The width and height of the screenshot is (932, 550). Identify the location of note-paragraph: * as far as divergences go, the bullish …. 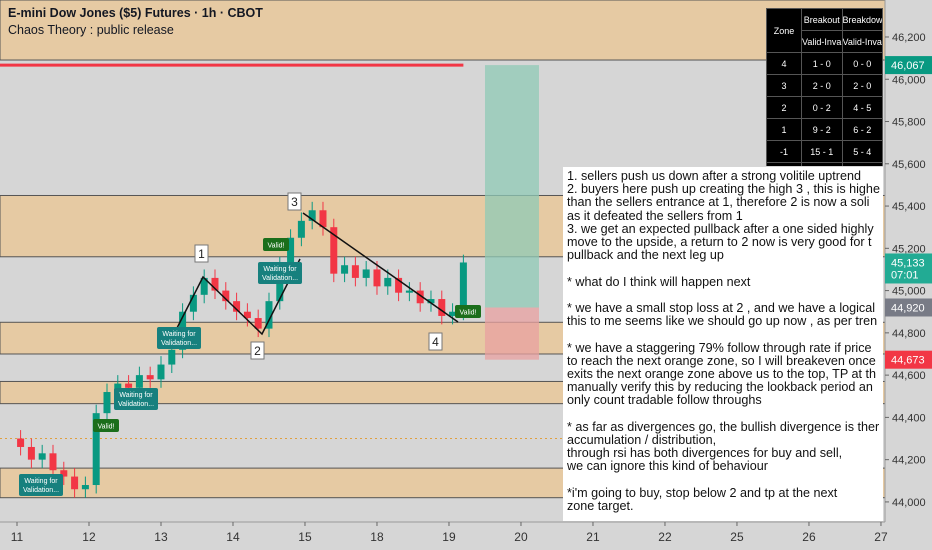
(725, 446).